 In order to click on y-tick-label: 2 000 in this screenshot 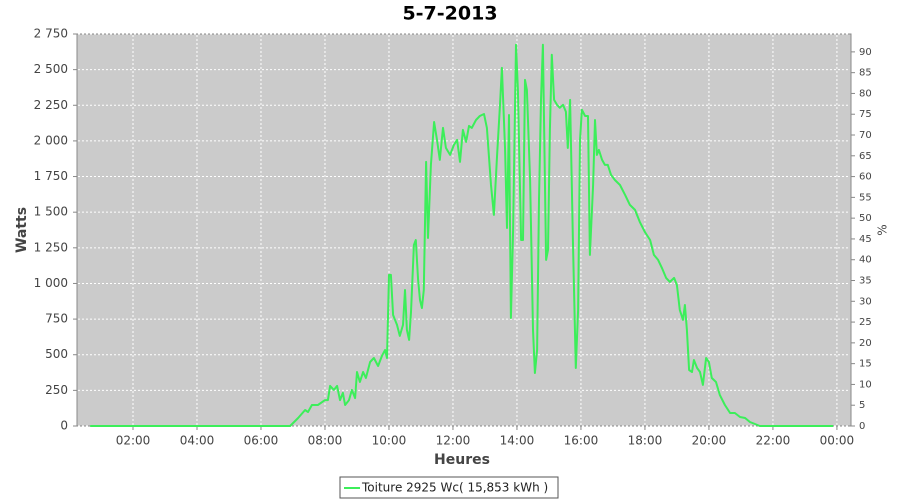, I will do `click(51, 140)`.